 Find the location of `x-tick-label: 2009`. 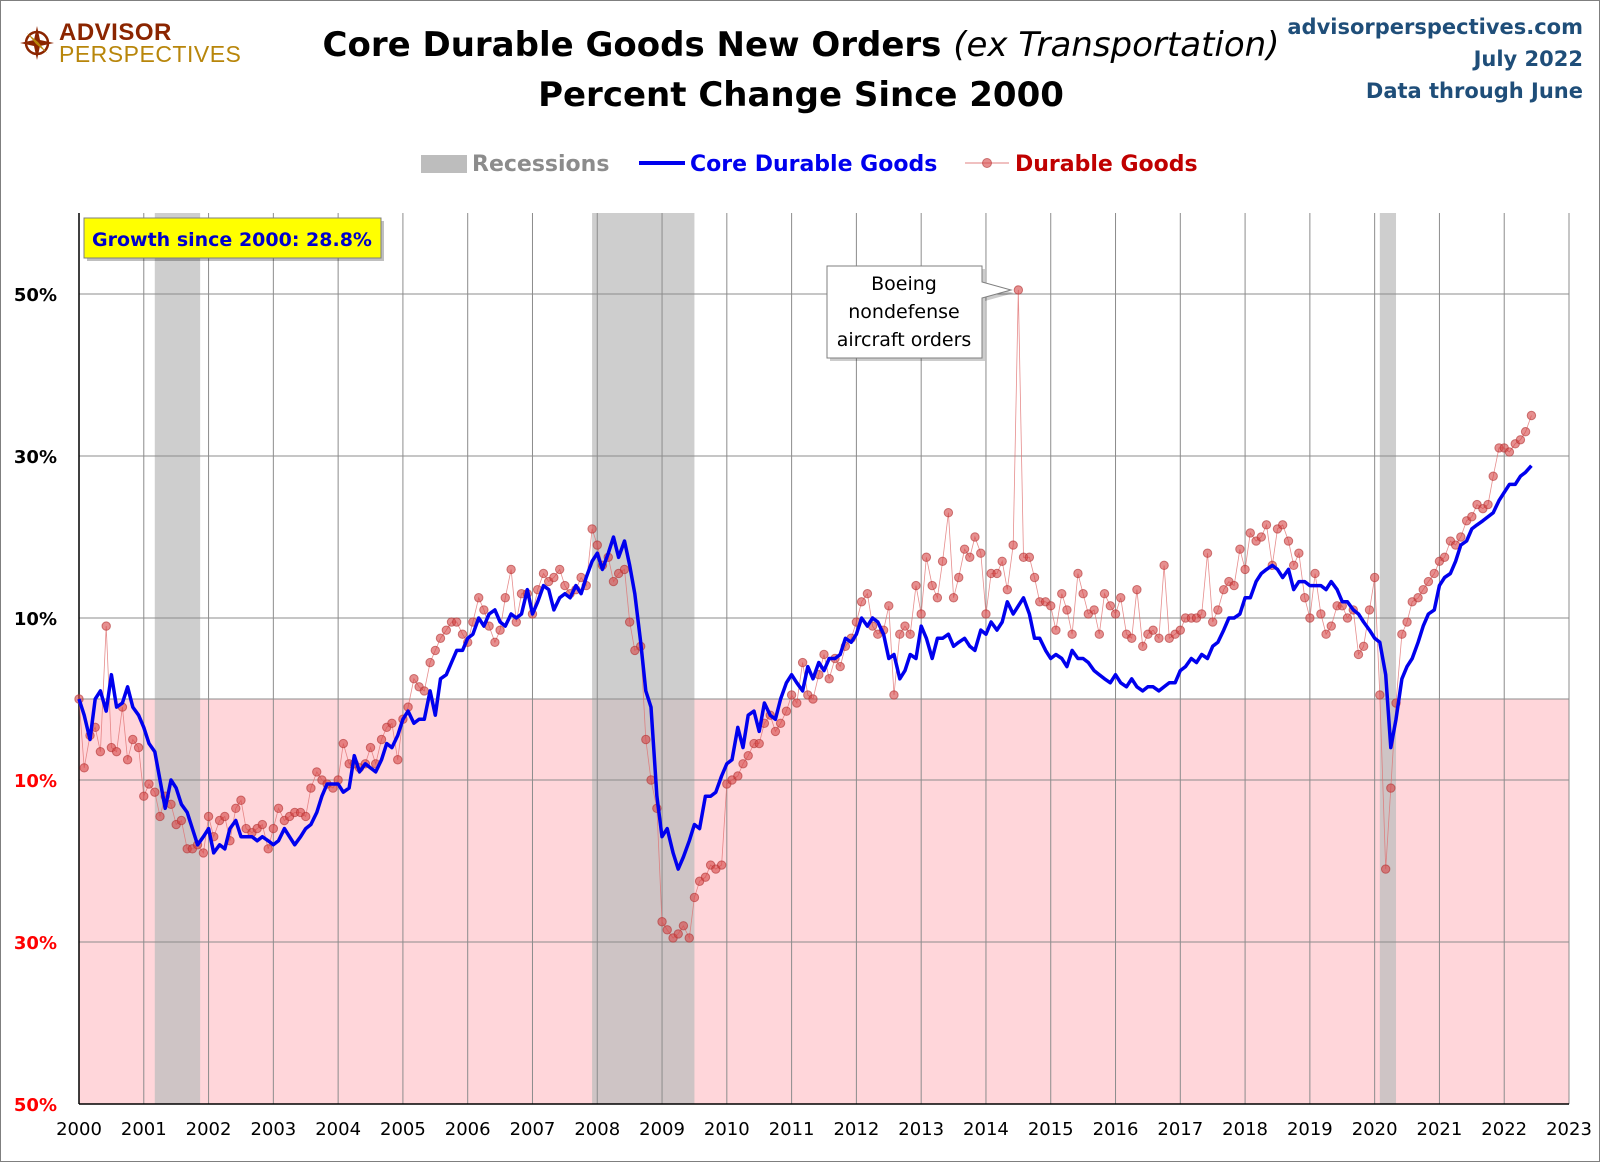

x-tick-label: 2009 is located at coordinates (662, 1129).